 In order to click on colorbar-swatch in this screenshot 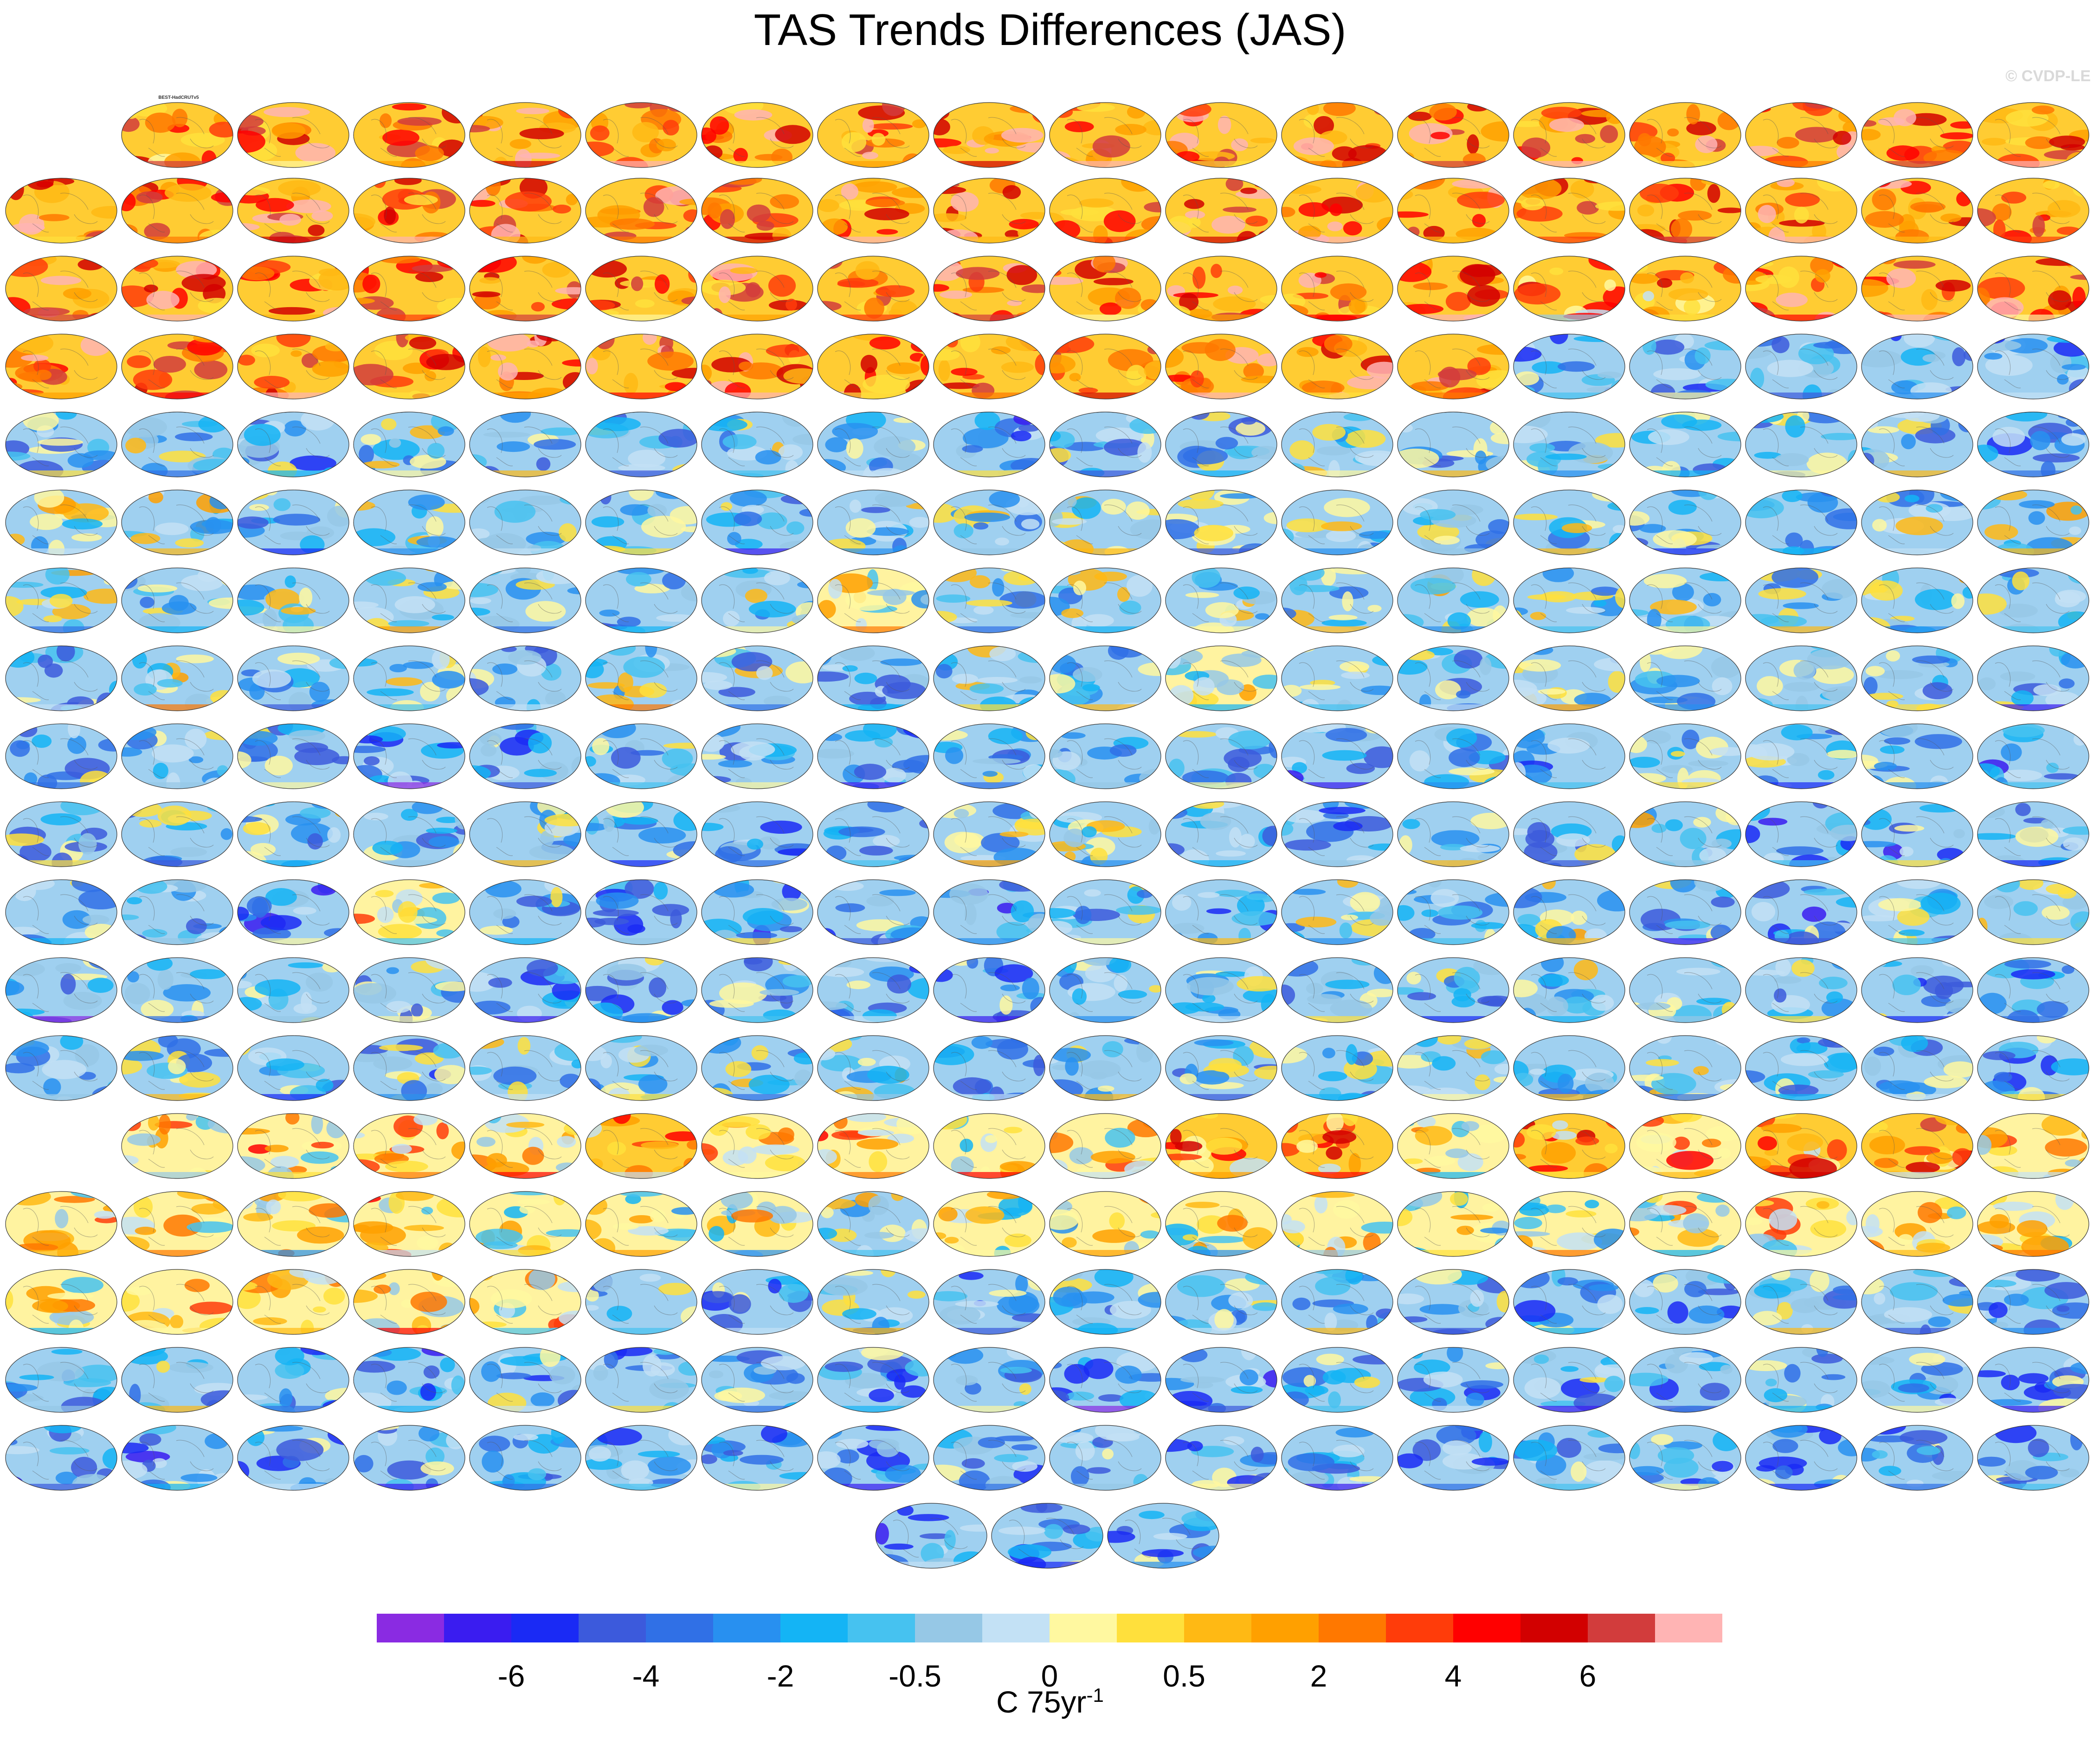, I will do `click(1622, 1628)`.